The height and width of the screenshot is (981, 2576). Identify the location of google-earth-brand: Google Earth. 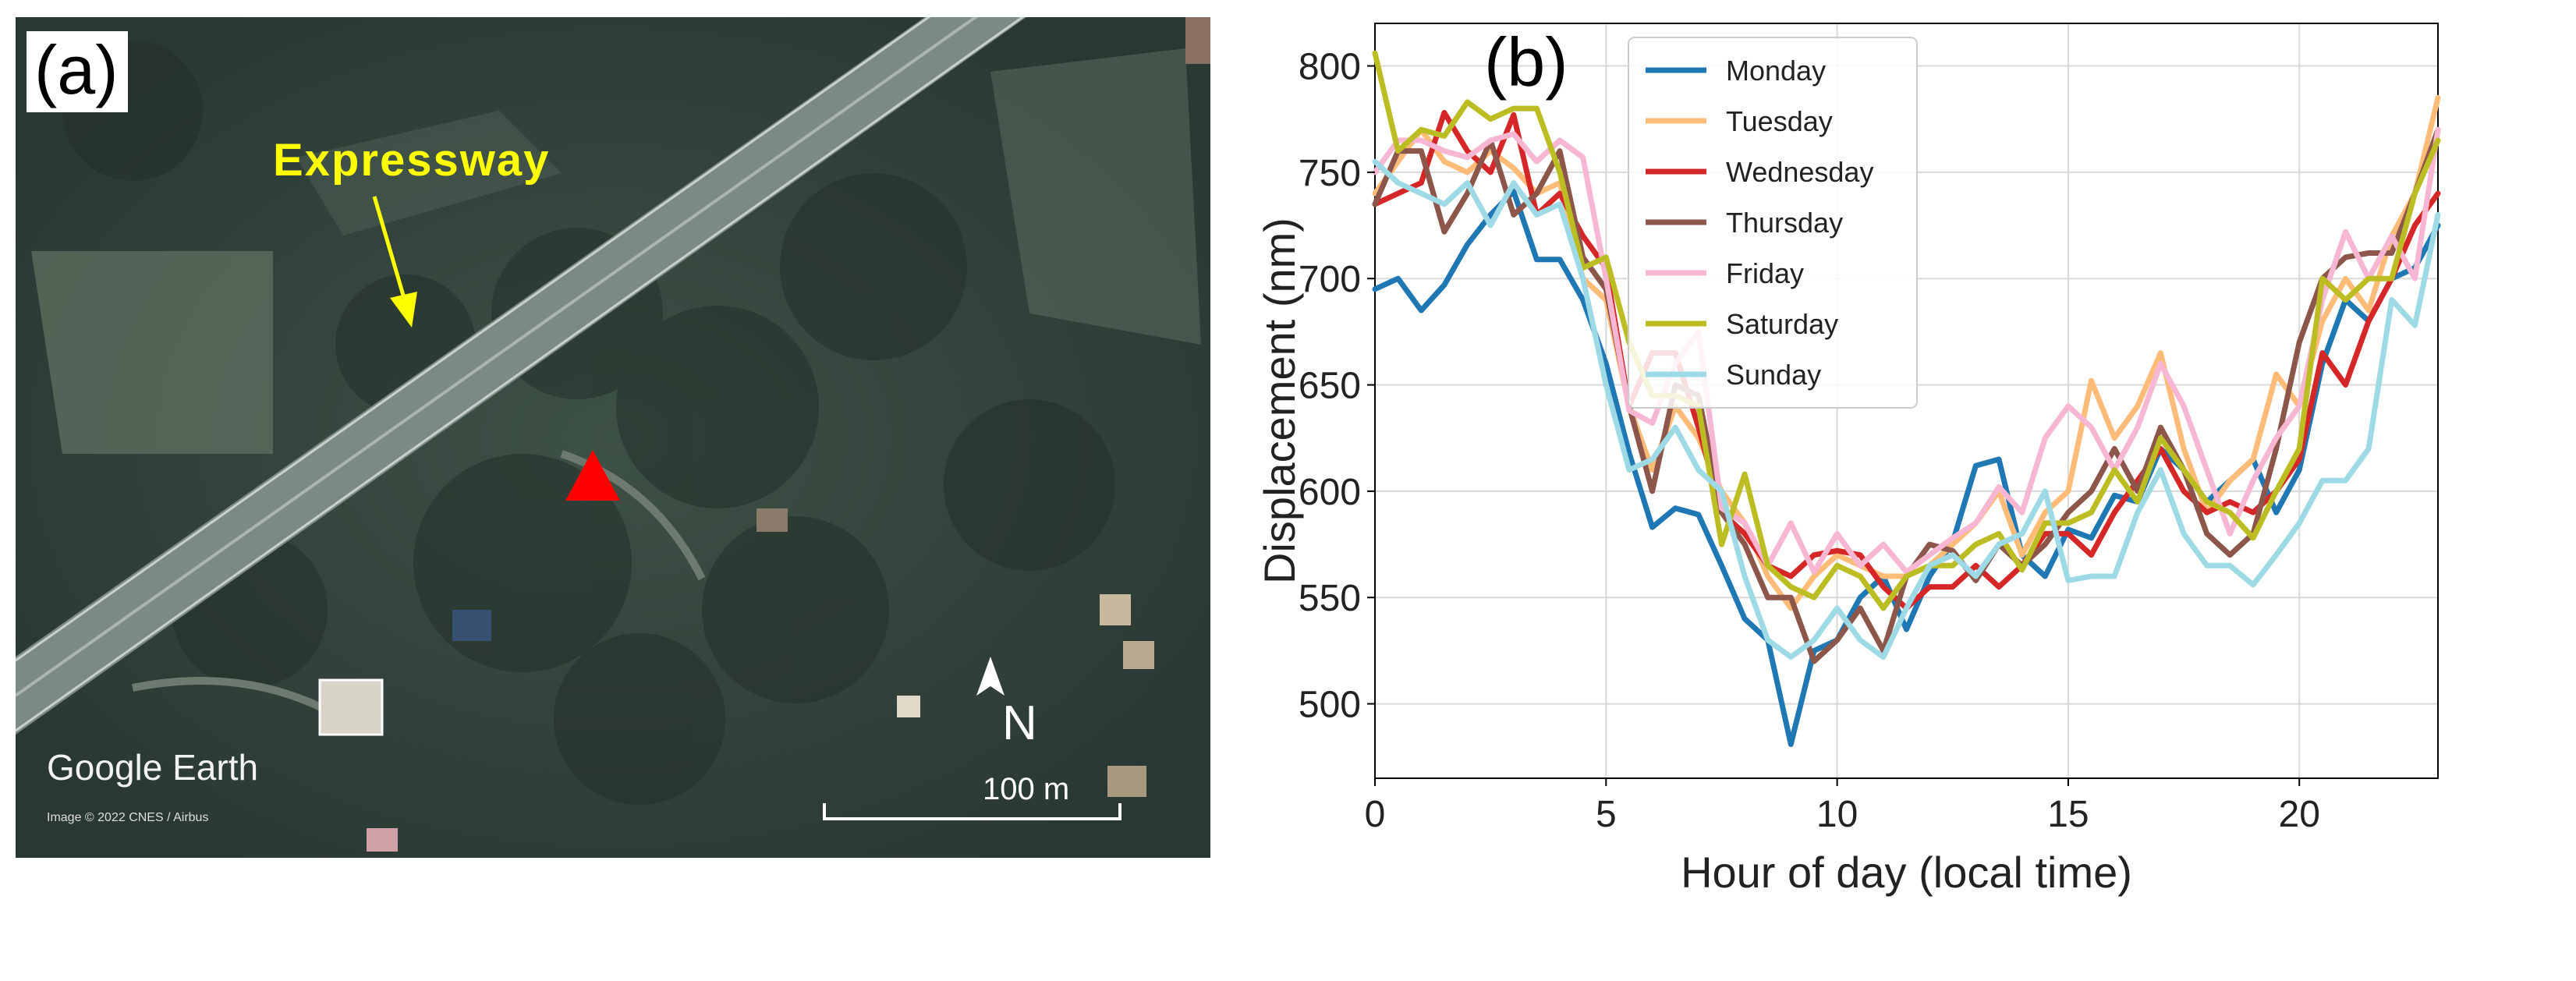
(153, 767).